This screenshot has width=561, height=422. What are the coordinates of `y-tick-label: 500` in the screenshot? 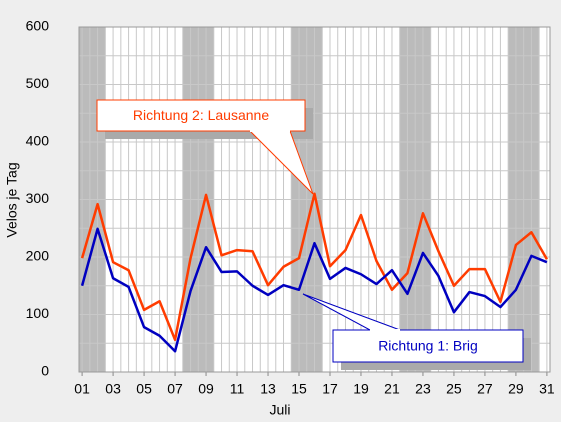 It's located at (38, 83).